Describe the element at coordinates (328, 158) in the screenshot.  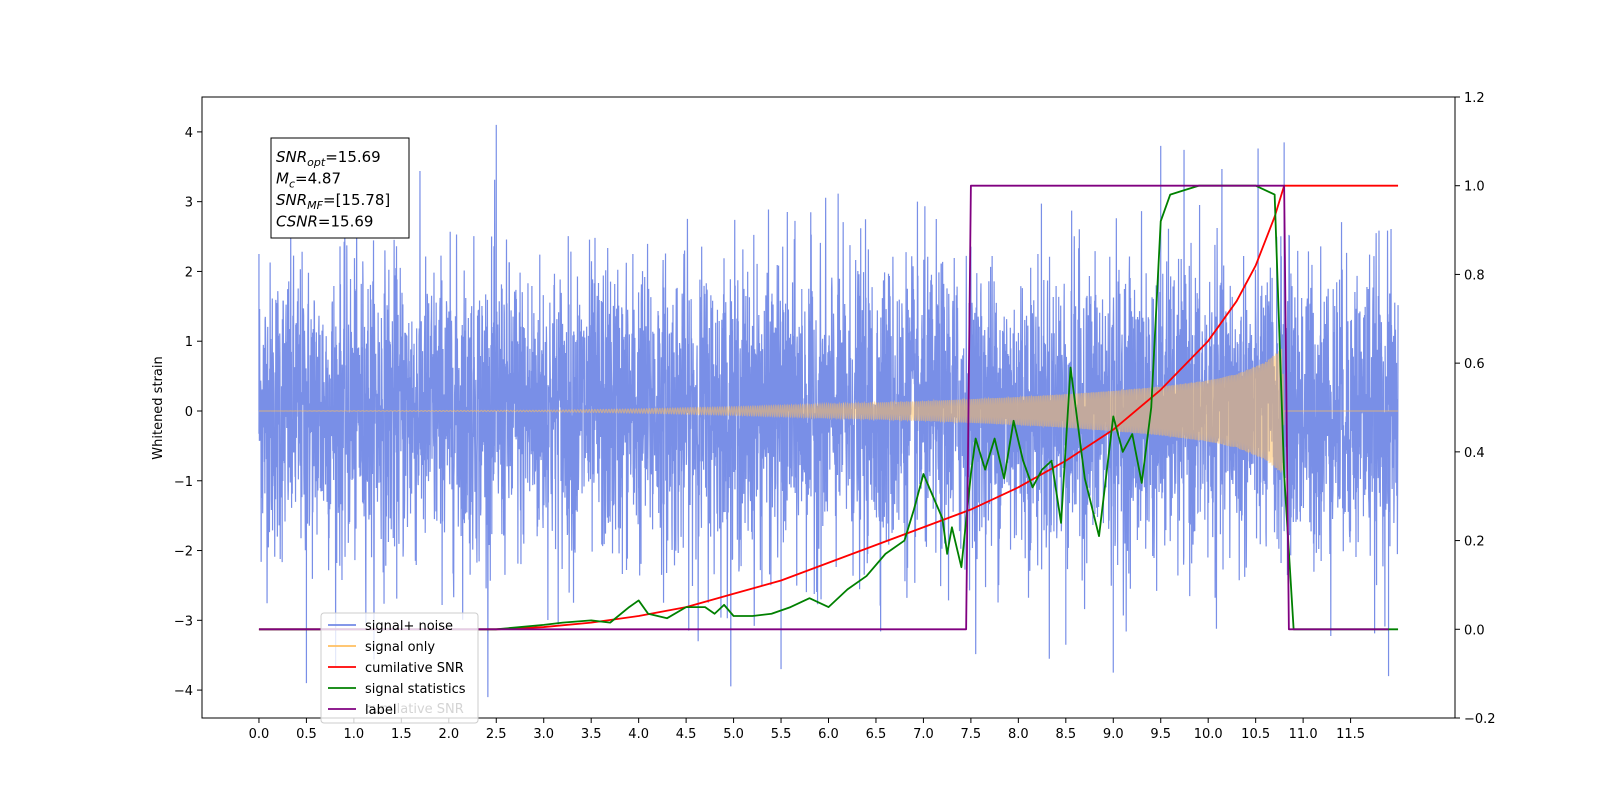
I see `annotation-line: SNRopt=15.69` at that location.